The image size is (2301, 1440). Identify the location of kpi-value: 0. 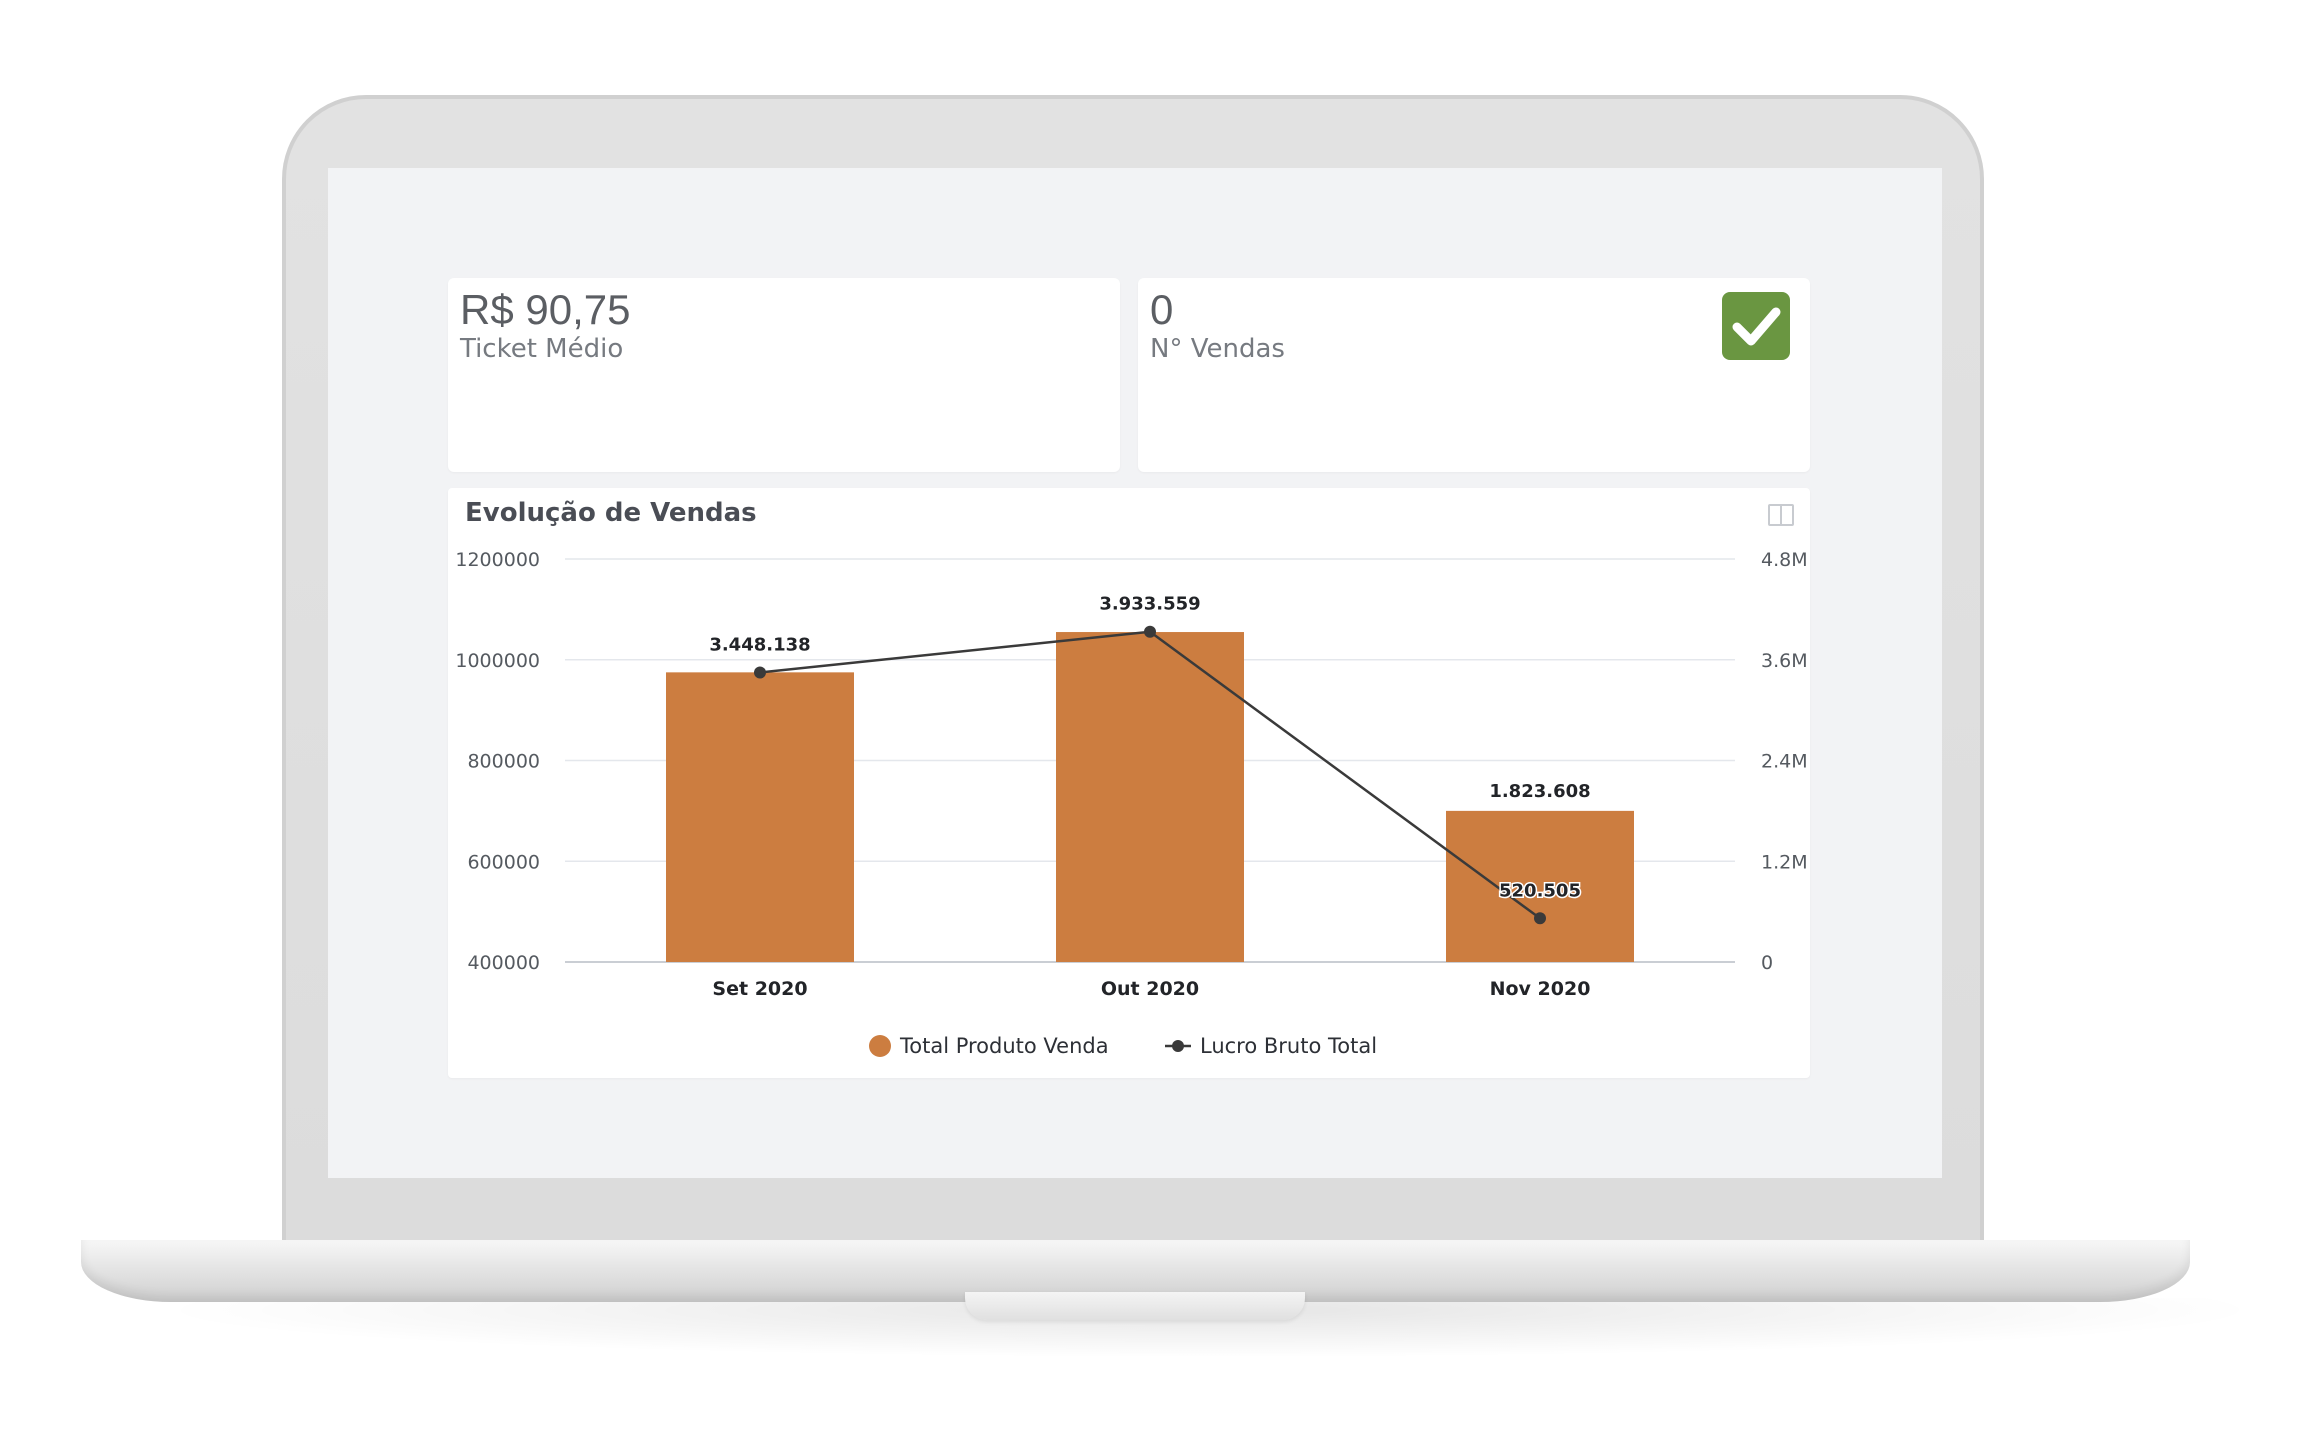
(1162, 309).